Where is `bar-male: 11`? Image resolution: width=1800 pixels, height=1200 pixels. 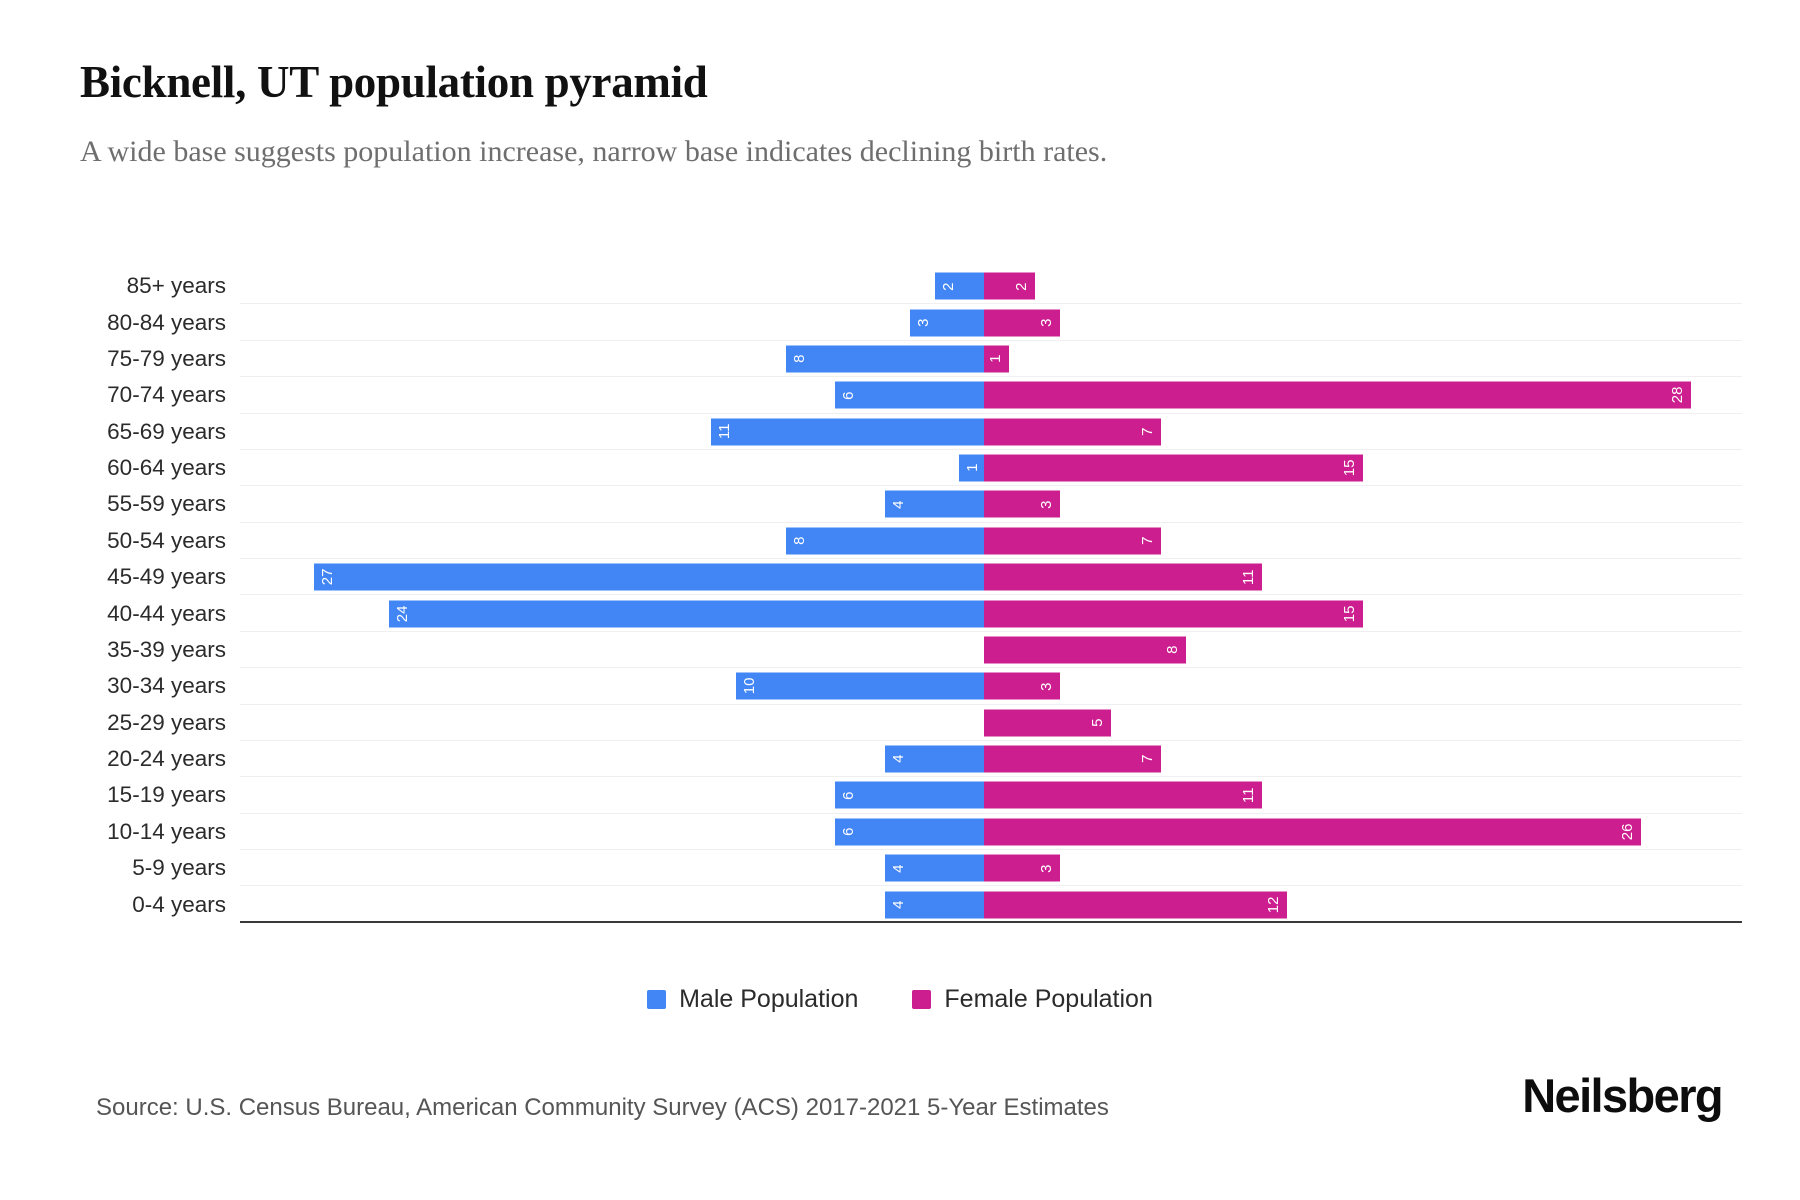
bar-male: 11 is located at coordinates (848, 432).